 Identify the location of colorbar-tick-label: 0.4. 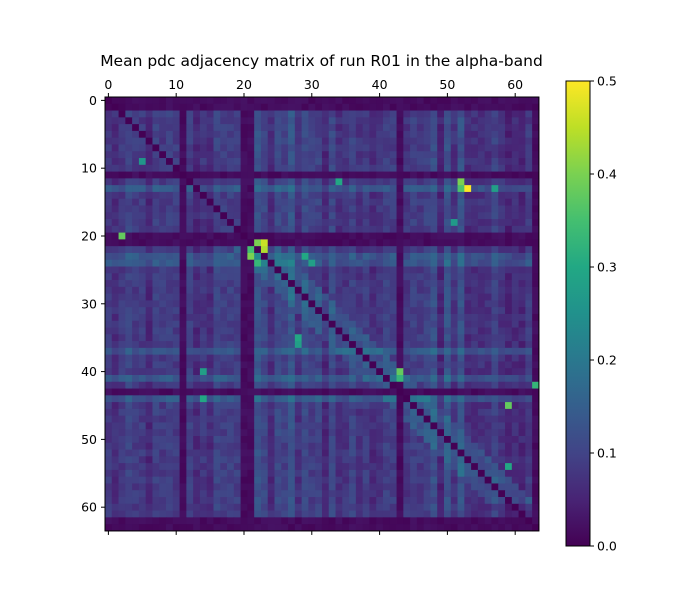
(607, 174).